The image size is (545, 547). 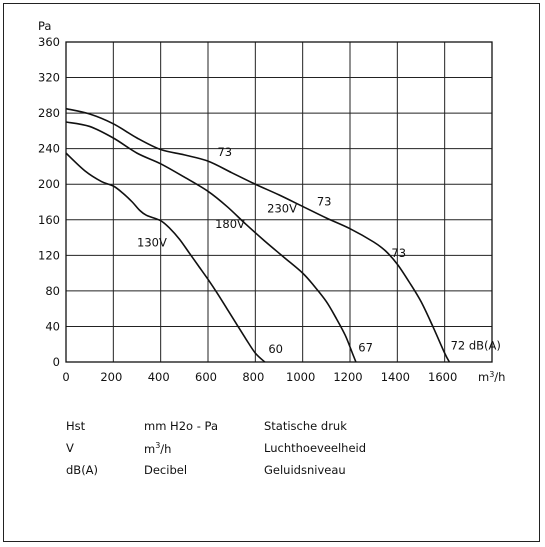 I want to click on x-tick-label: 1200, so click(x=347, y=377).